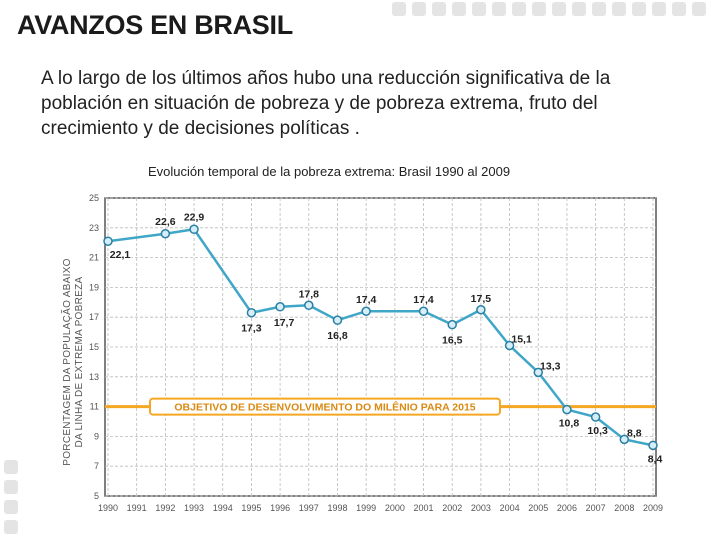 Image resolution: width=728 pixels, height=546 pixels. What do you see at coordinates (424, 508) in the screenshot?
I see `x-tick-label: 2001` at bounding box center [424, 508].